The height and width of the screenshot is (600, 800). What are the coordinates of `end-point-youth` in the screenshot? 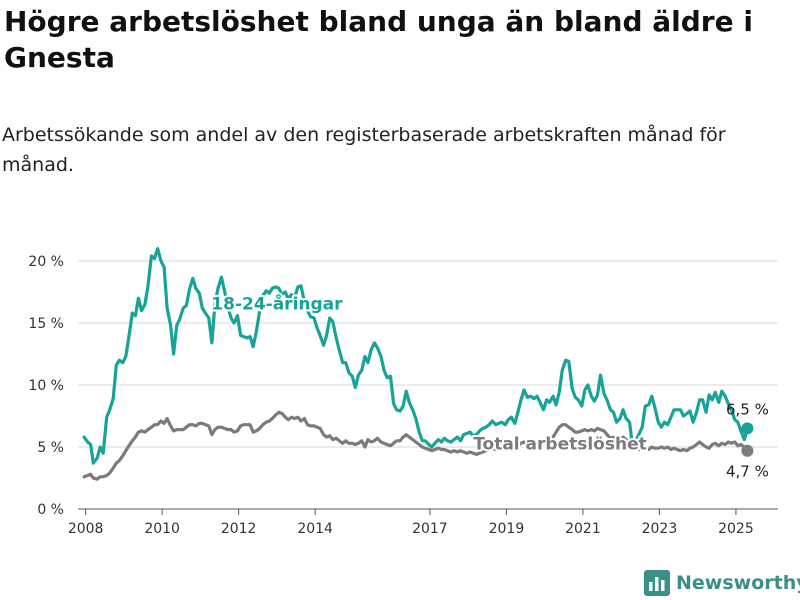 It's located at (747, 428).